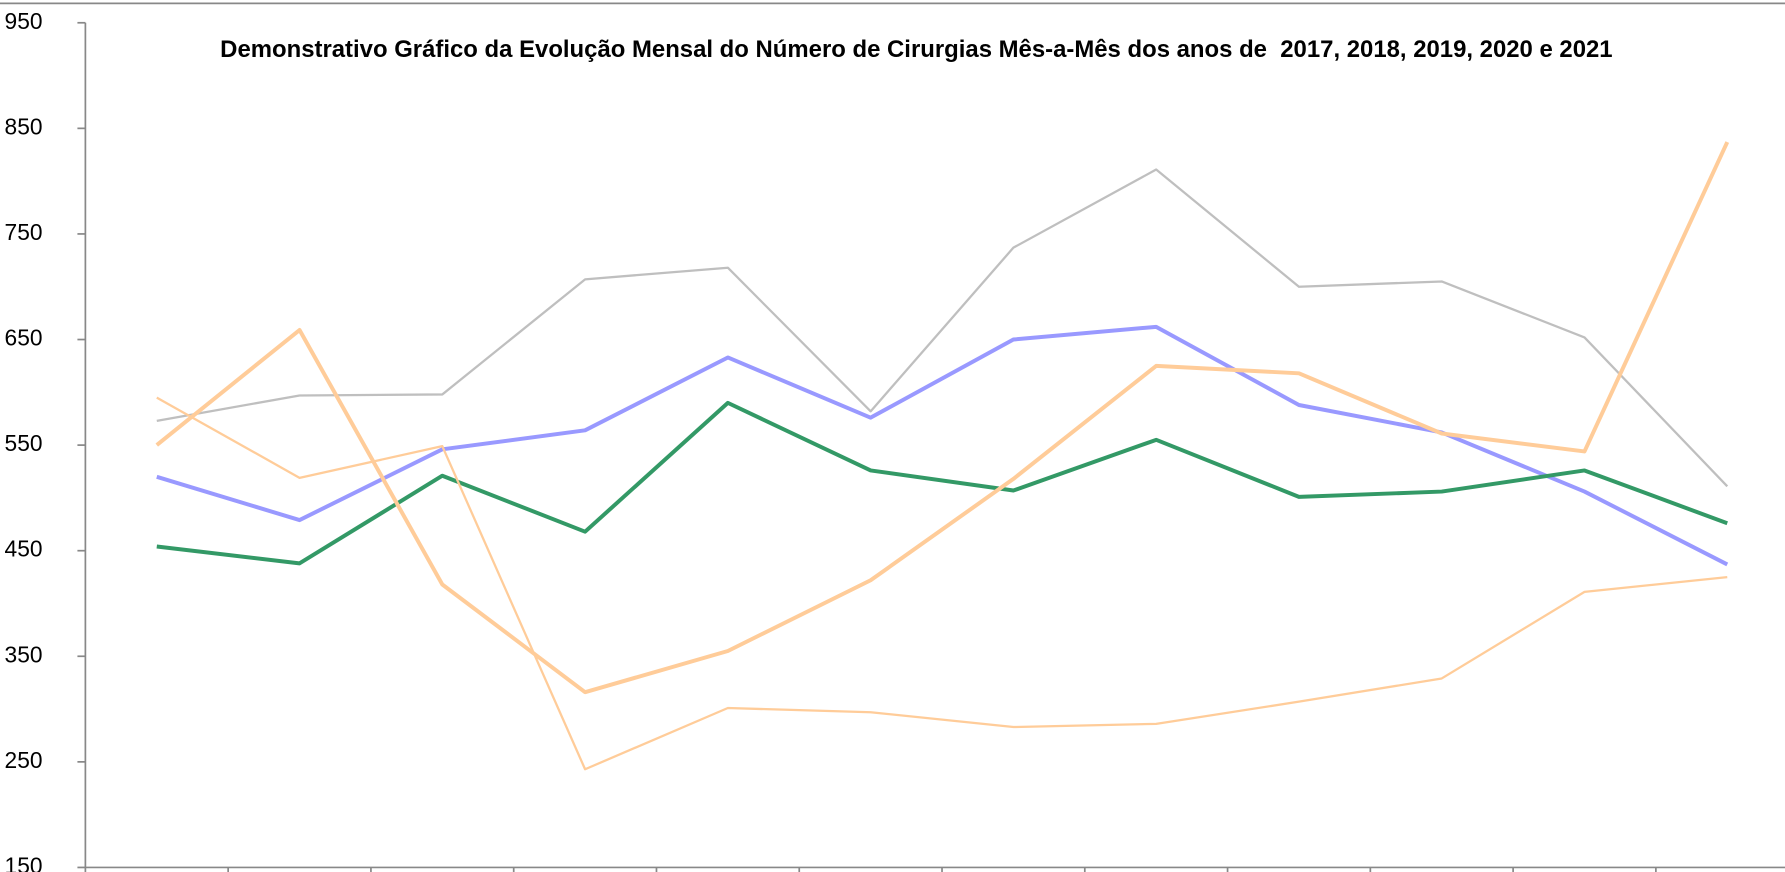 This screenshot has width=1785, height=872. I want to click on y-tick-label: 350, so click(24, 654).